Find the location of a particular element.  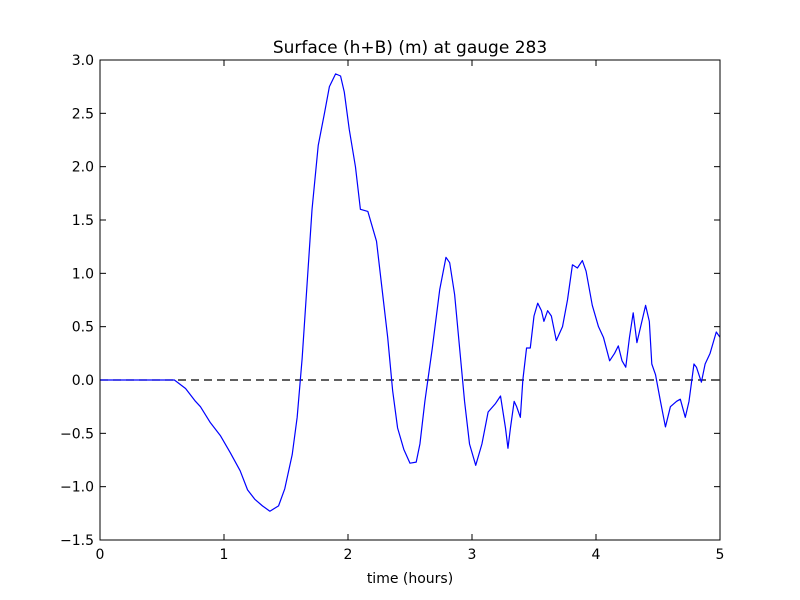

x-tick-label: 0 is located at coordinates (100, 555).